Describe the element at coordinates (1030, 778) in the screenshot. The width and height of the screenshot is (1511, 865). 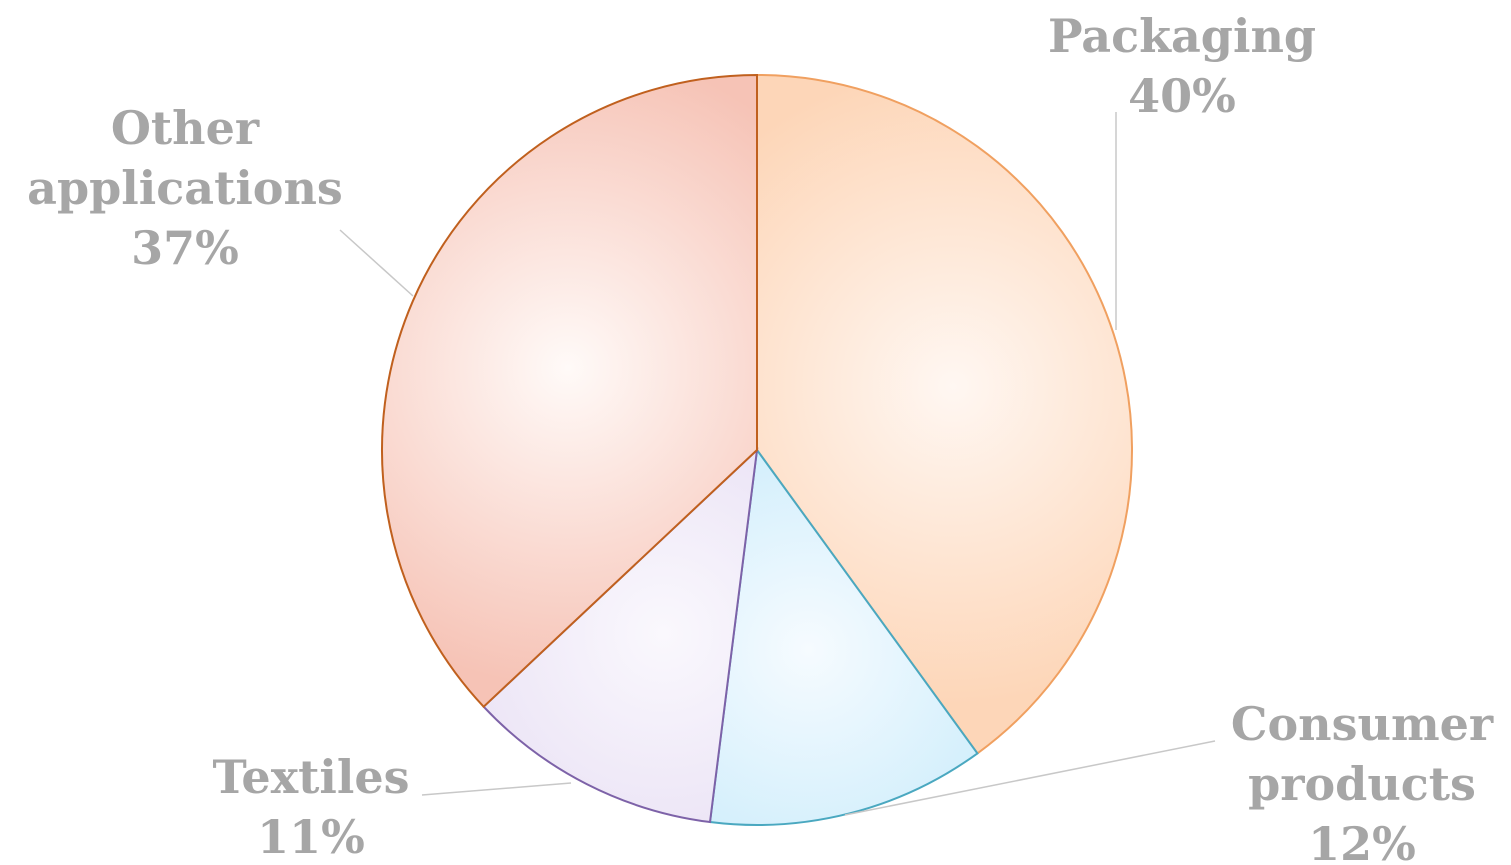
I see `leader-line-consumer-products` at that location.